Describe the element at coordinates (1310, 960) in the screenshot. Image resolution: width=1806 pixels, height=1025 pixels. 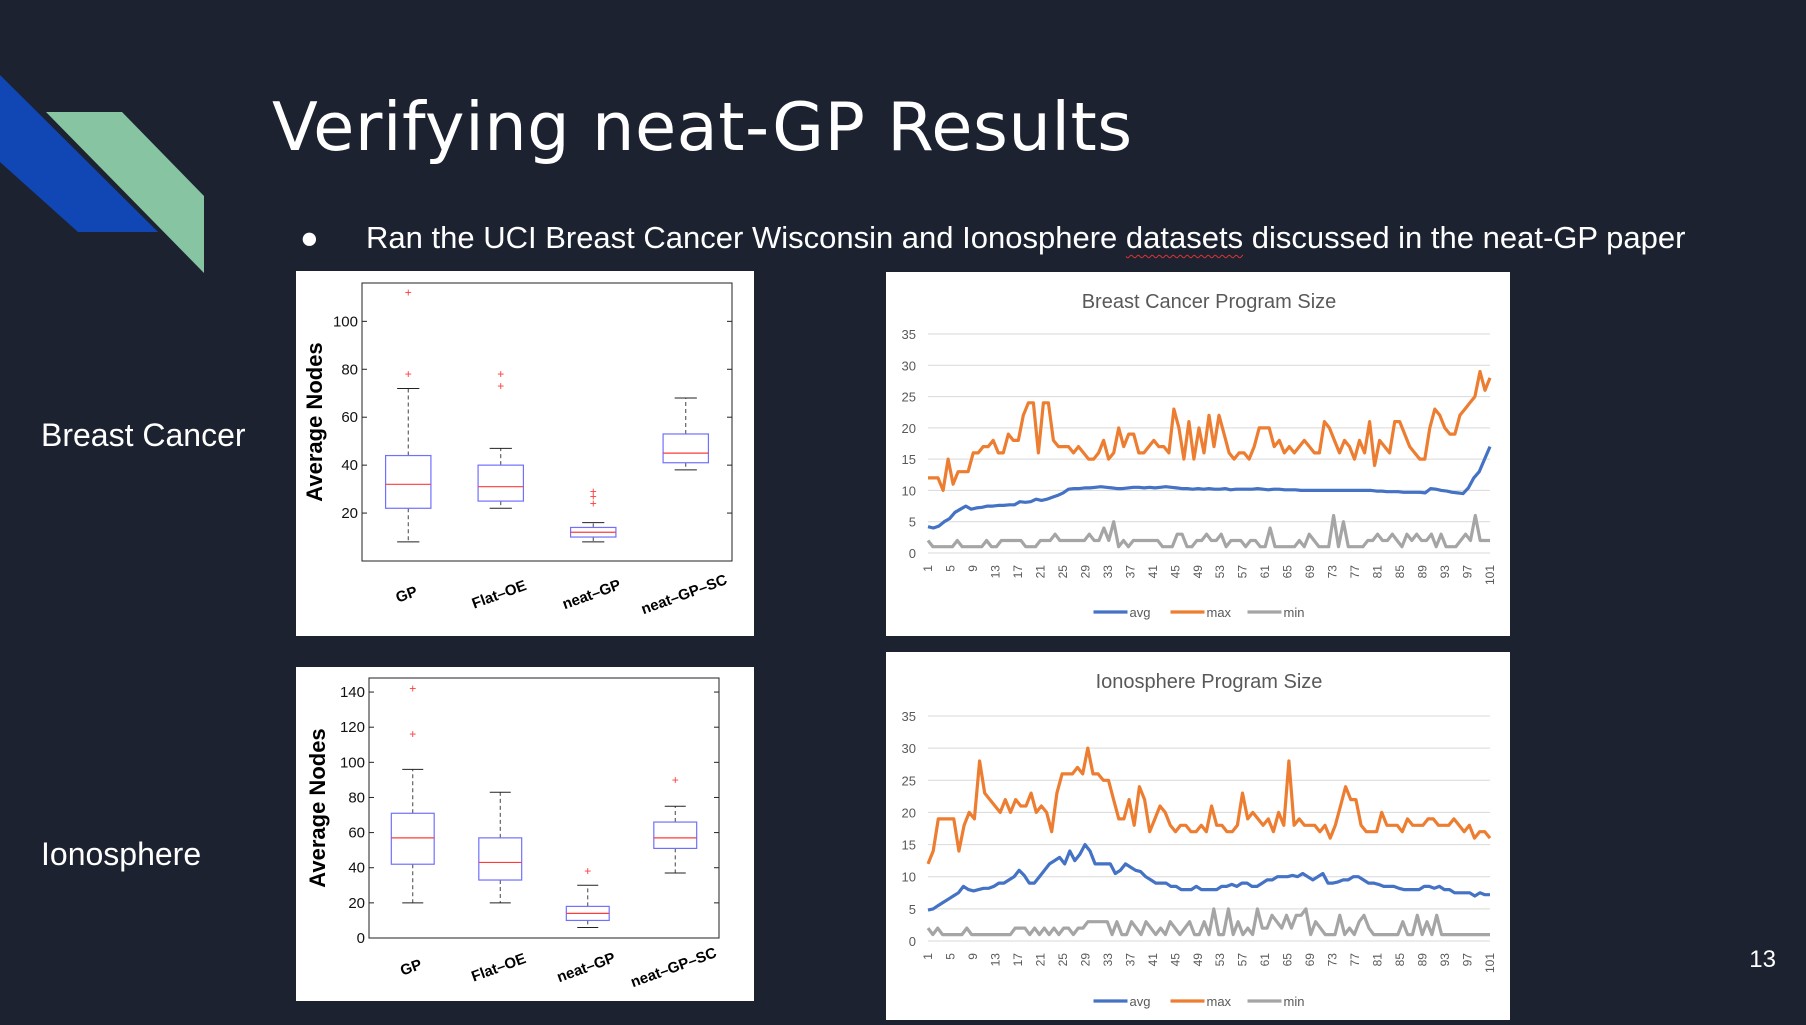
I see `x-tick-label: 69` at that location.